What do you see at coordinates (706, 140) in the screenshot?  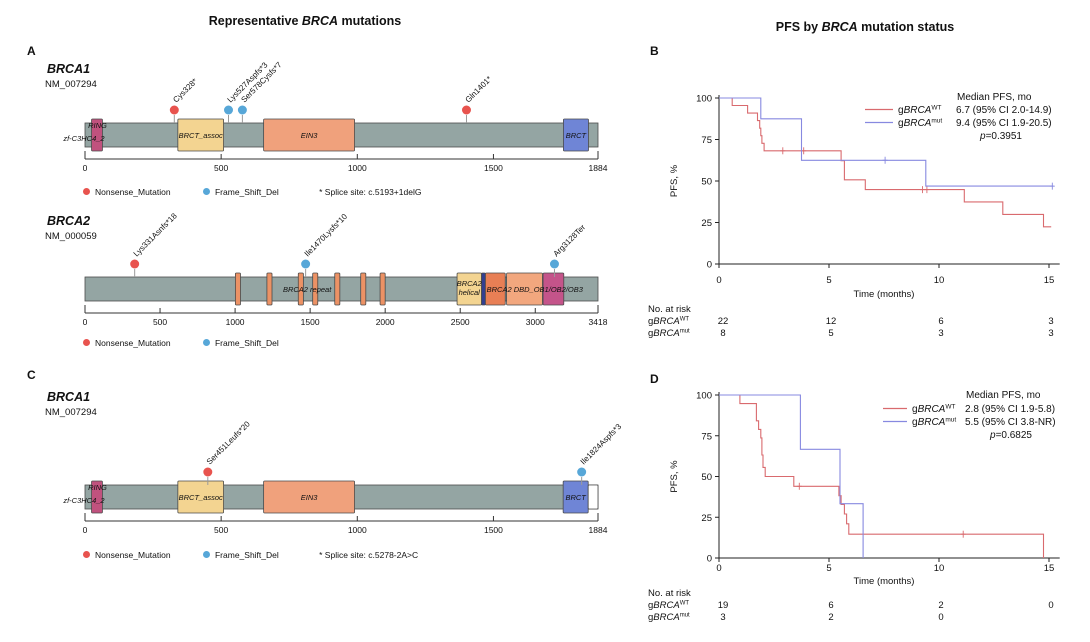 I see `svg-text: 75` at bounding box center [706, 140].